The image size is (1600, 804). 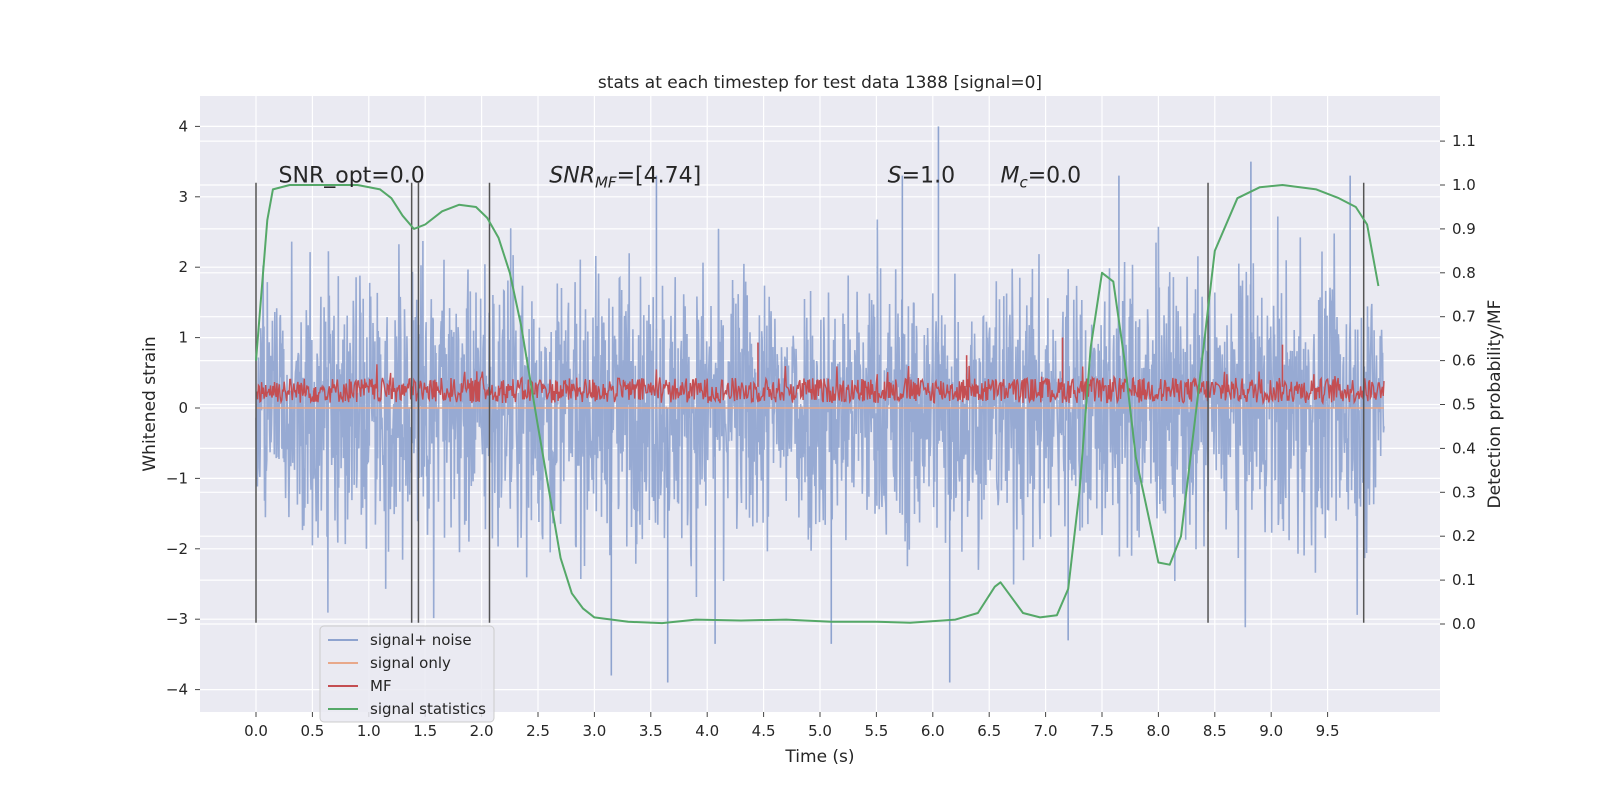 I want to click on y-right-tick-label: 1.1, so click(x=1464, y=141).